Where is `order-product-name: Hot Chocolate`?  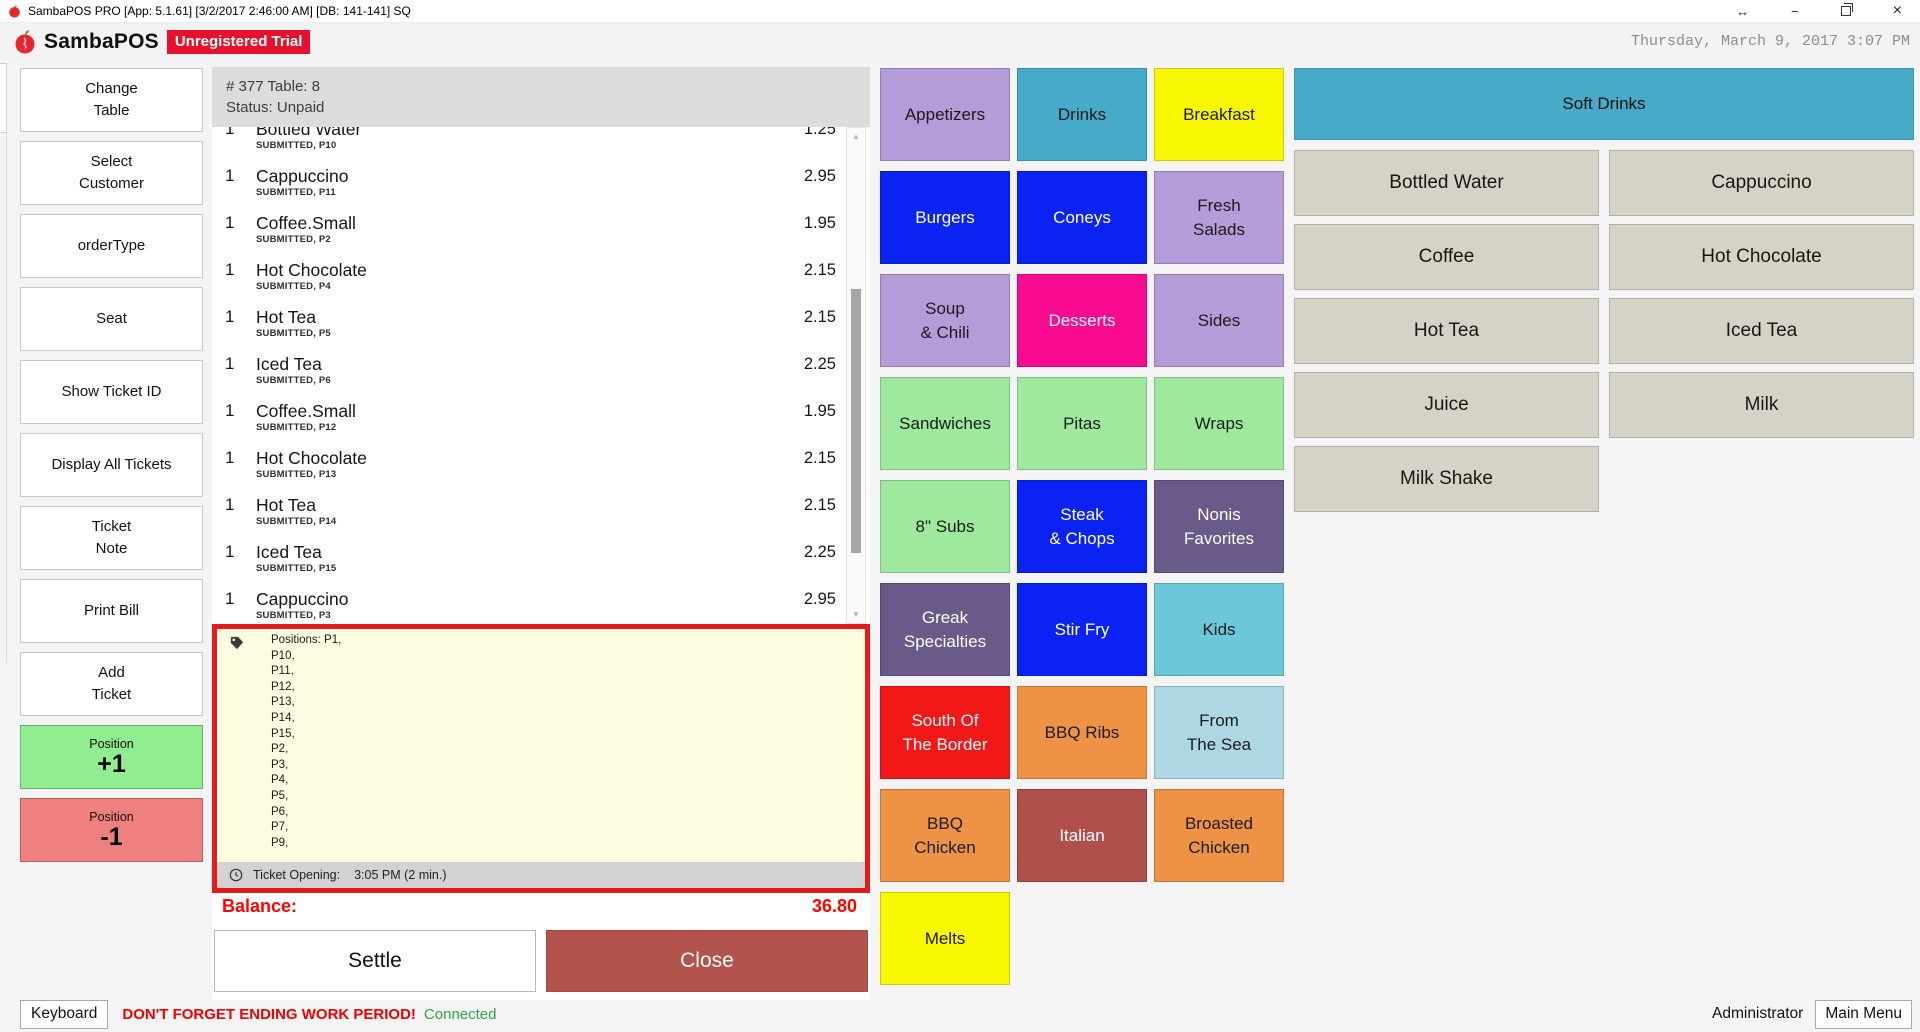 order-product-name: Hot Chocolate is located at coordinates (311, 458).